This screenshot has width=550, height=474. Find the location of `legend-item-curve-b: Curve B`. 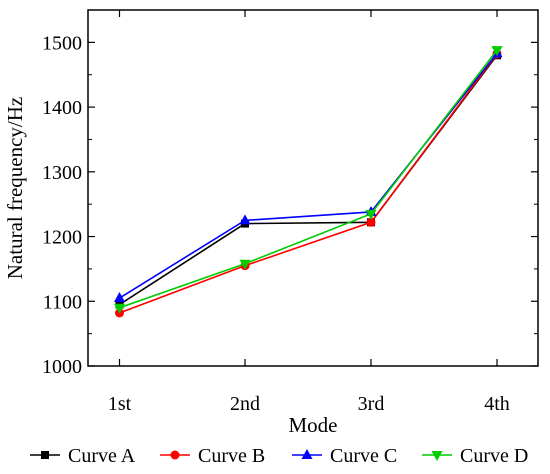

legend-item-curve-b: Curve B is located at coordinates (212, 456).